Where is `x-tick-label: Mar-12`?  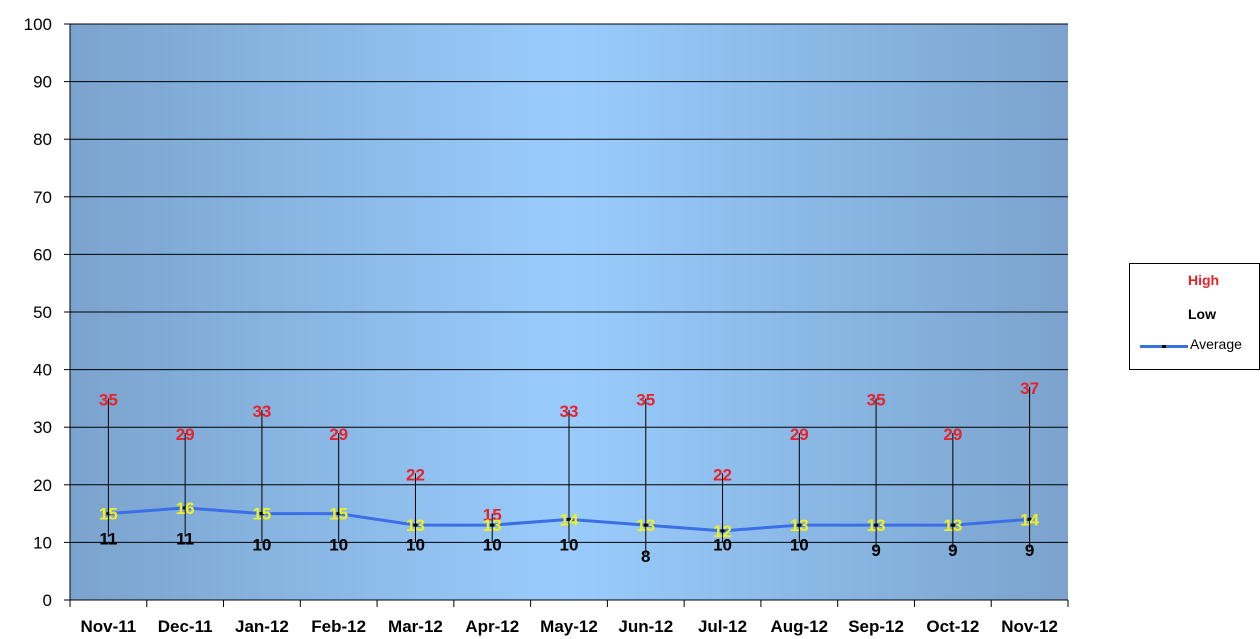 x-tick-label: Mar-12 is located at coordinates (415, 626).